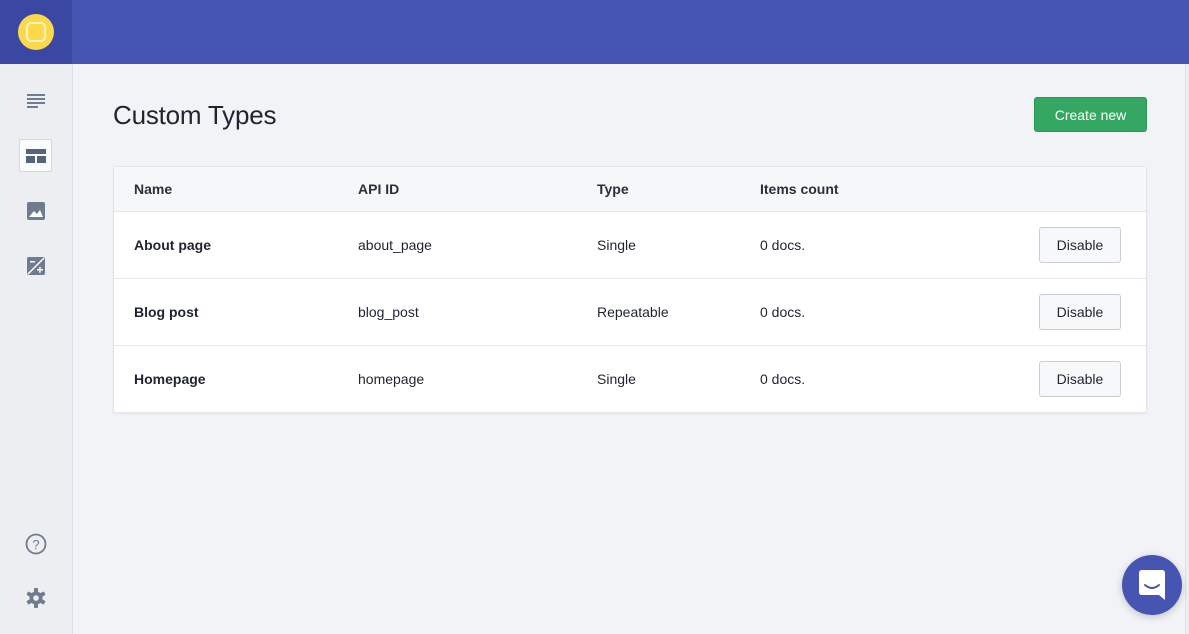  What do you see at coordinates (166, 312) in the screenshot?
I see `type-name: Blog post` at bounding box center [166, 312].